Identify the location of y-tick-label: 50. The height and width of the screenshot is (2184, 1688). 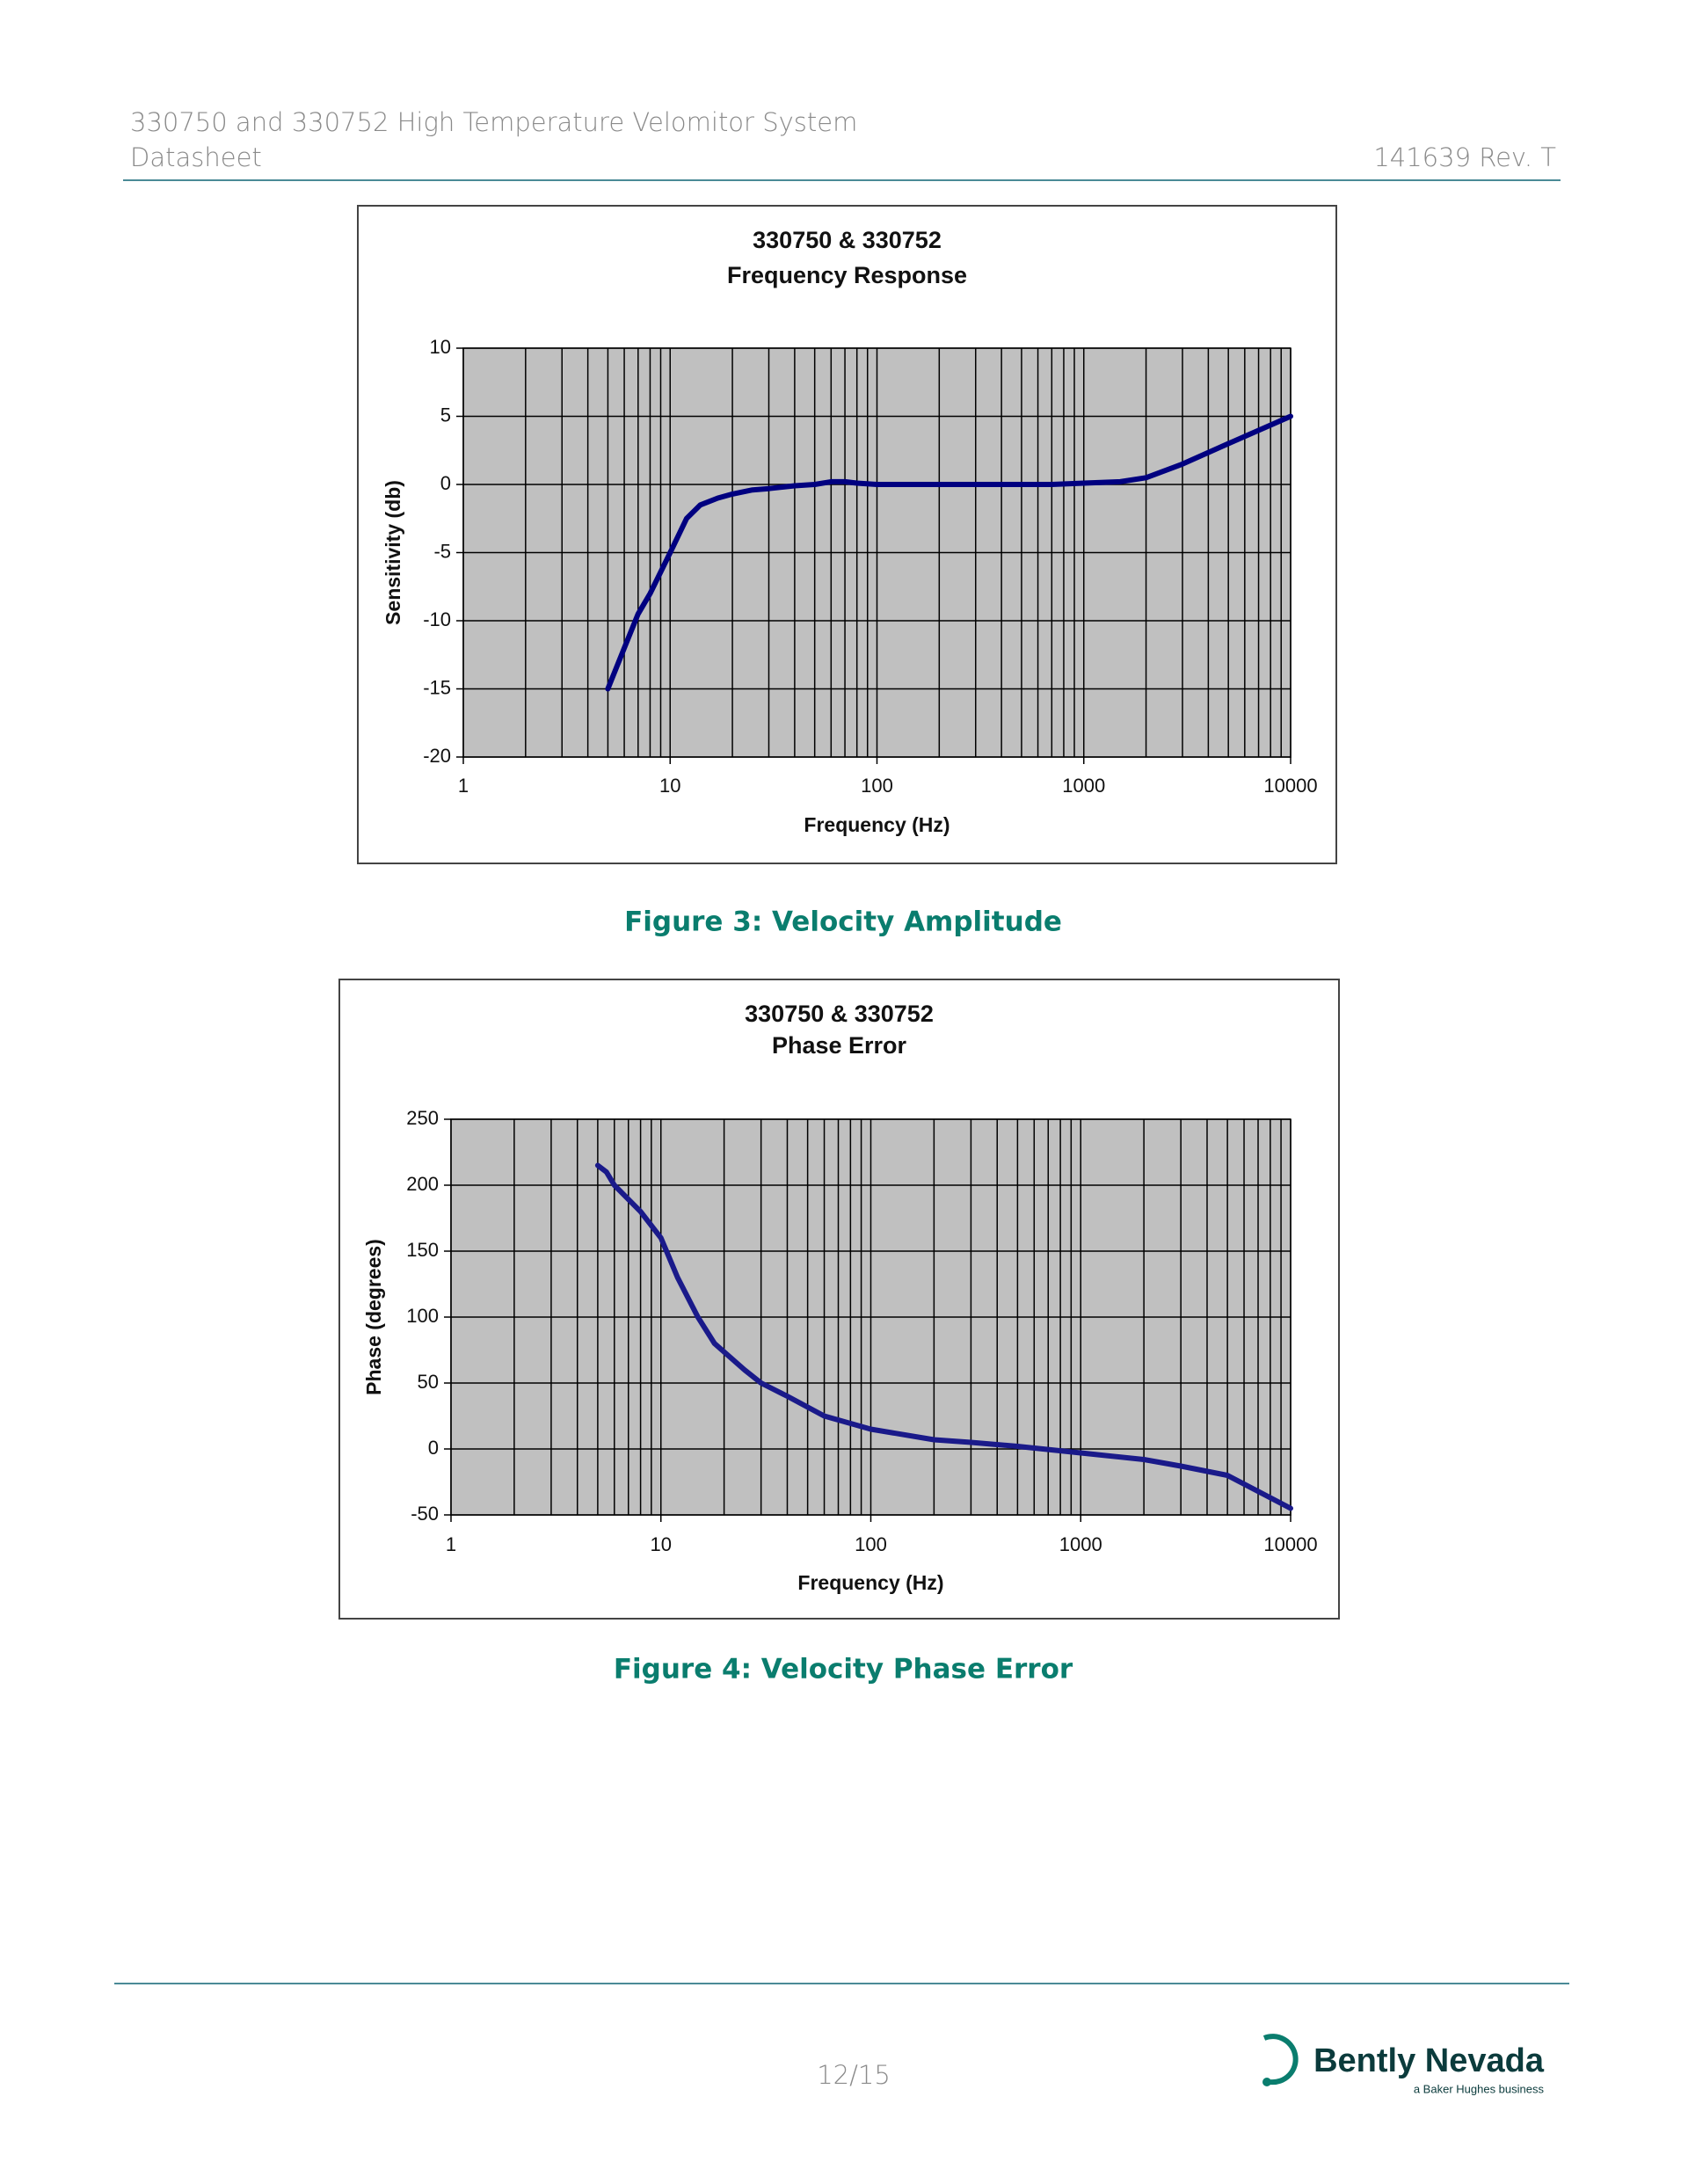
(428, 1382).